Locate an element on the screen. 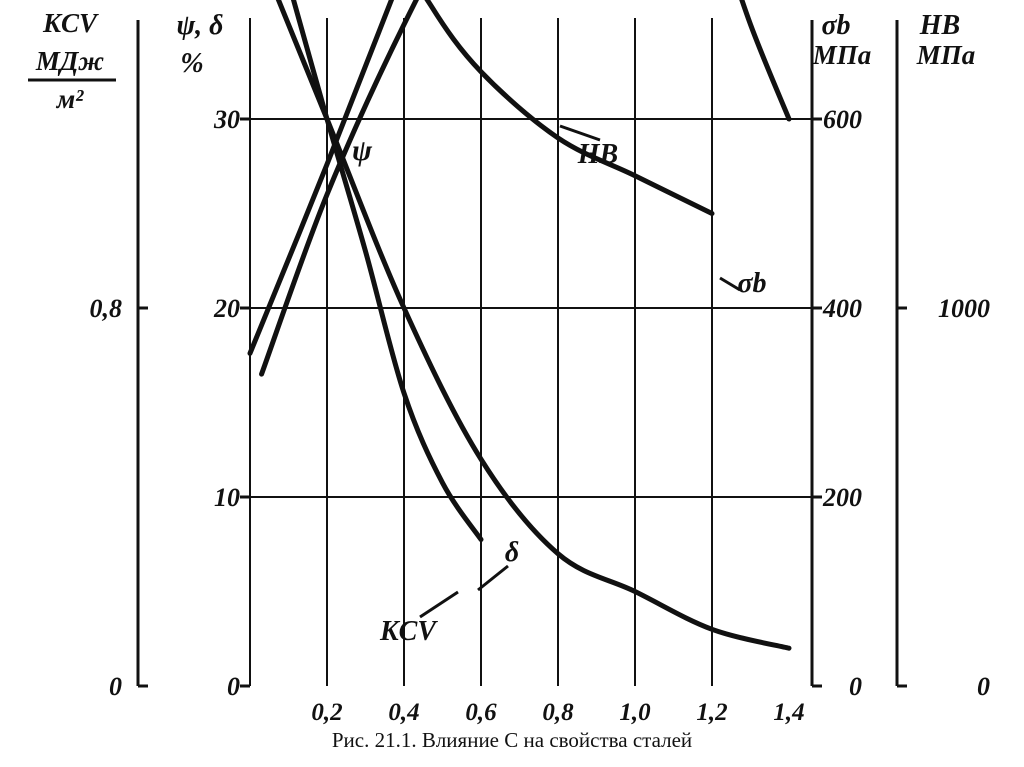 This screenshot has height=767, width=1024. hb-curve is located at coordinates (320, 178).